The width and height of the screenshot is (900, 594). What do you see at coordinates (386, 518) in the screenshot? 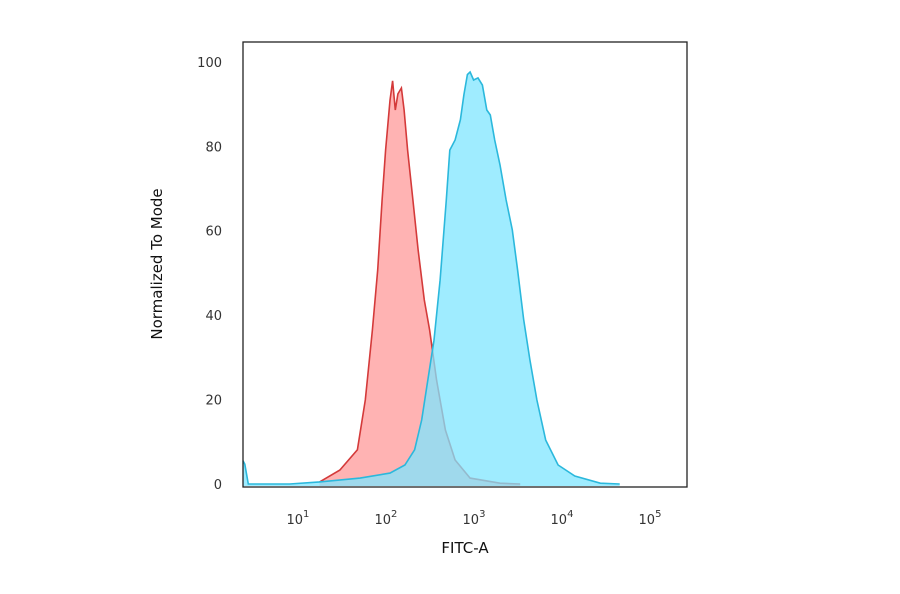
I see `x-tick-label: 10²` at bounding box center [386, 518].